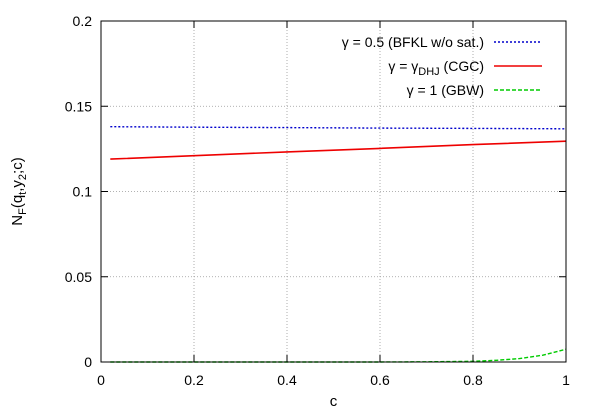 The width and height of the screenshot is (593, 415). What do you see at coordinates (88, 362) in the screenshot?
I see `y-tick-label: 0` at bounding box center [88, 362].